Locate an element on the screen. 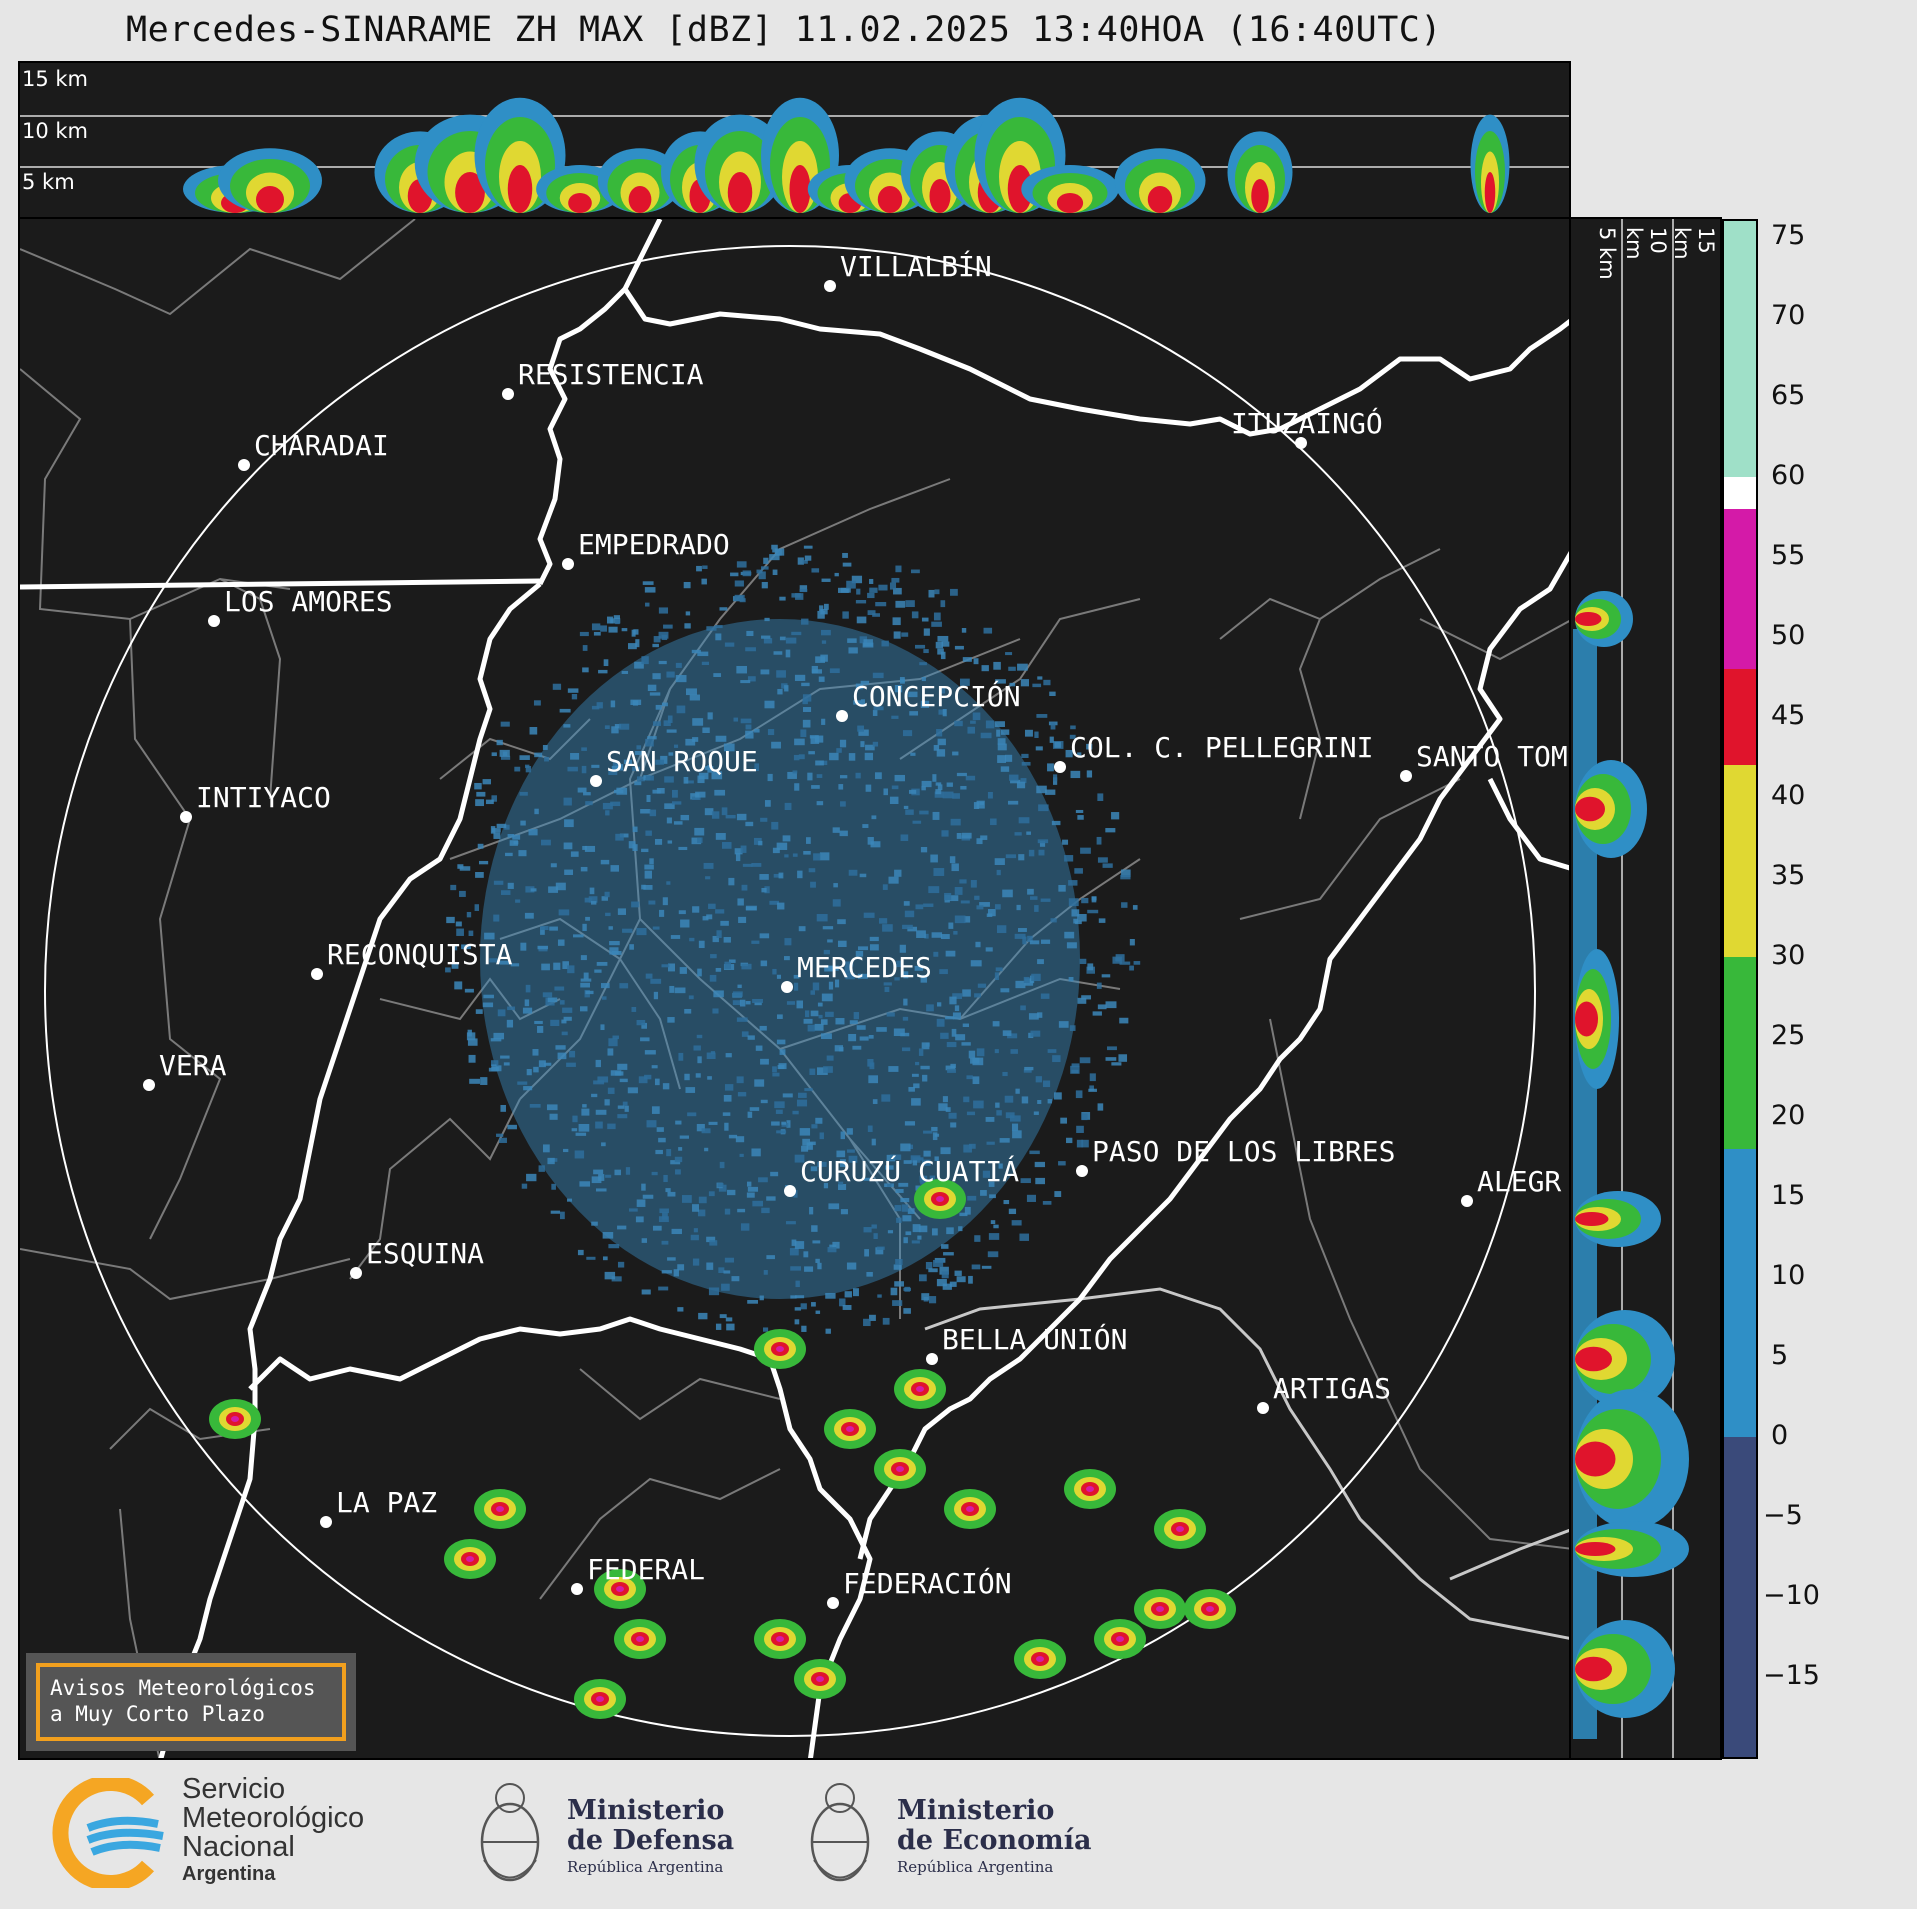  colorbar-gradient is located at coordinates (1740, 989).